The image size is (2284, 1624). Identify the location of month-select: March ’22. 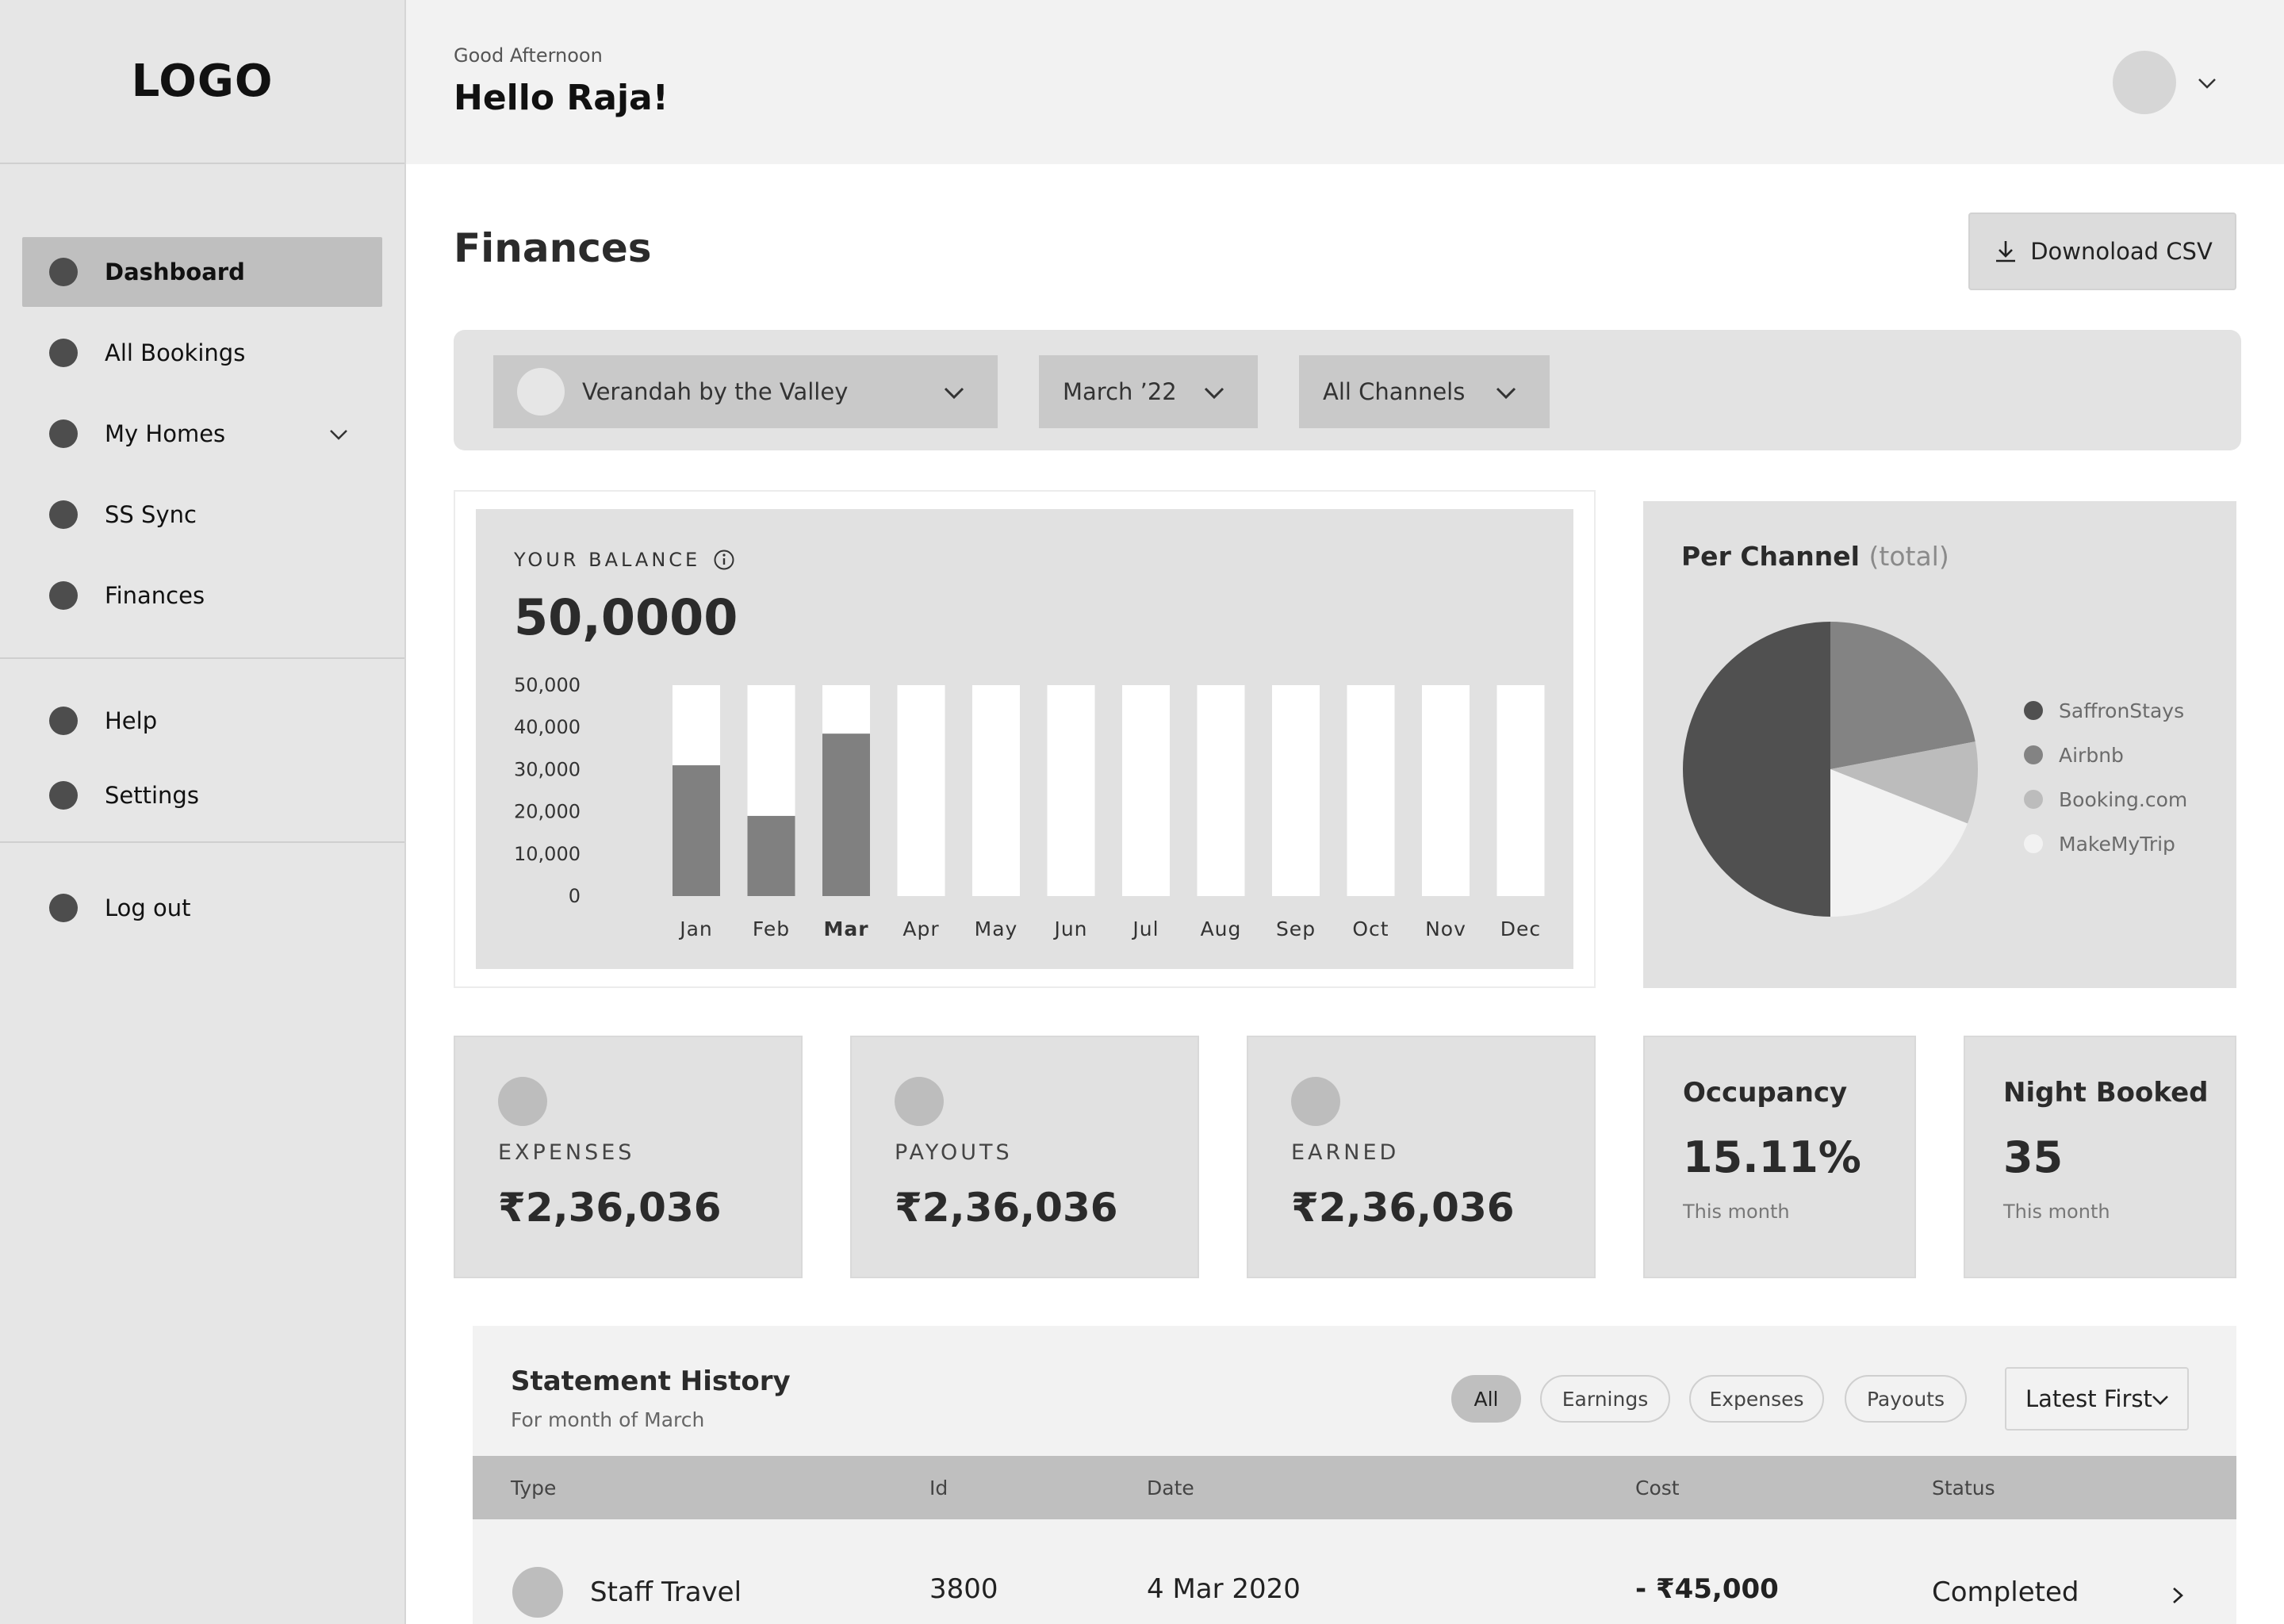
(1148, 391).